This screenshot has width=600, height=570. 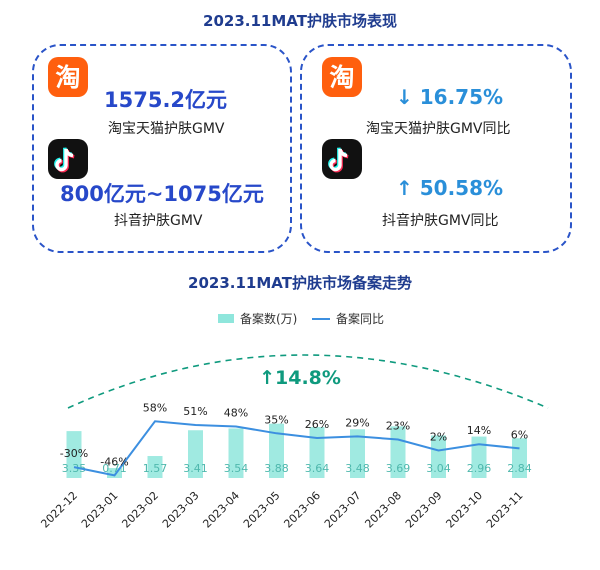 I want to click on line-label-2023-09: 2%, so click(x=438, y=436).